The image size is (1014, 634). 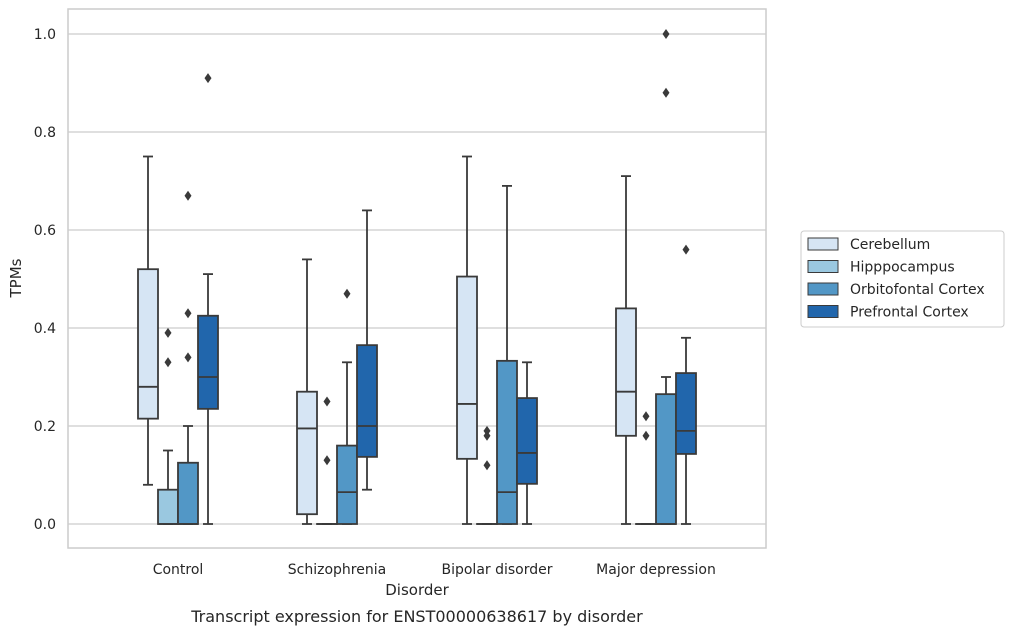 What do you see at coordinates (337, 570) in the screenshot?
I see `x-tick-label: Schizophrenia` at bounding box center [337, 570].